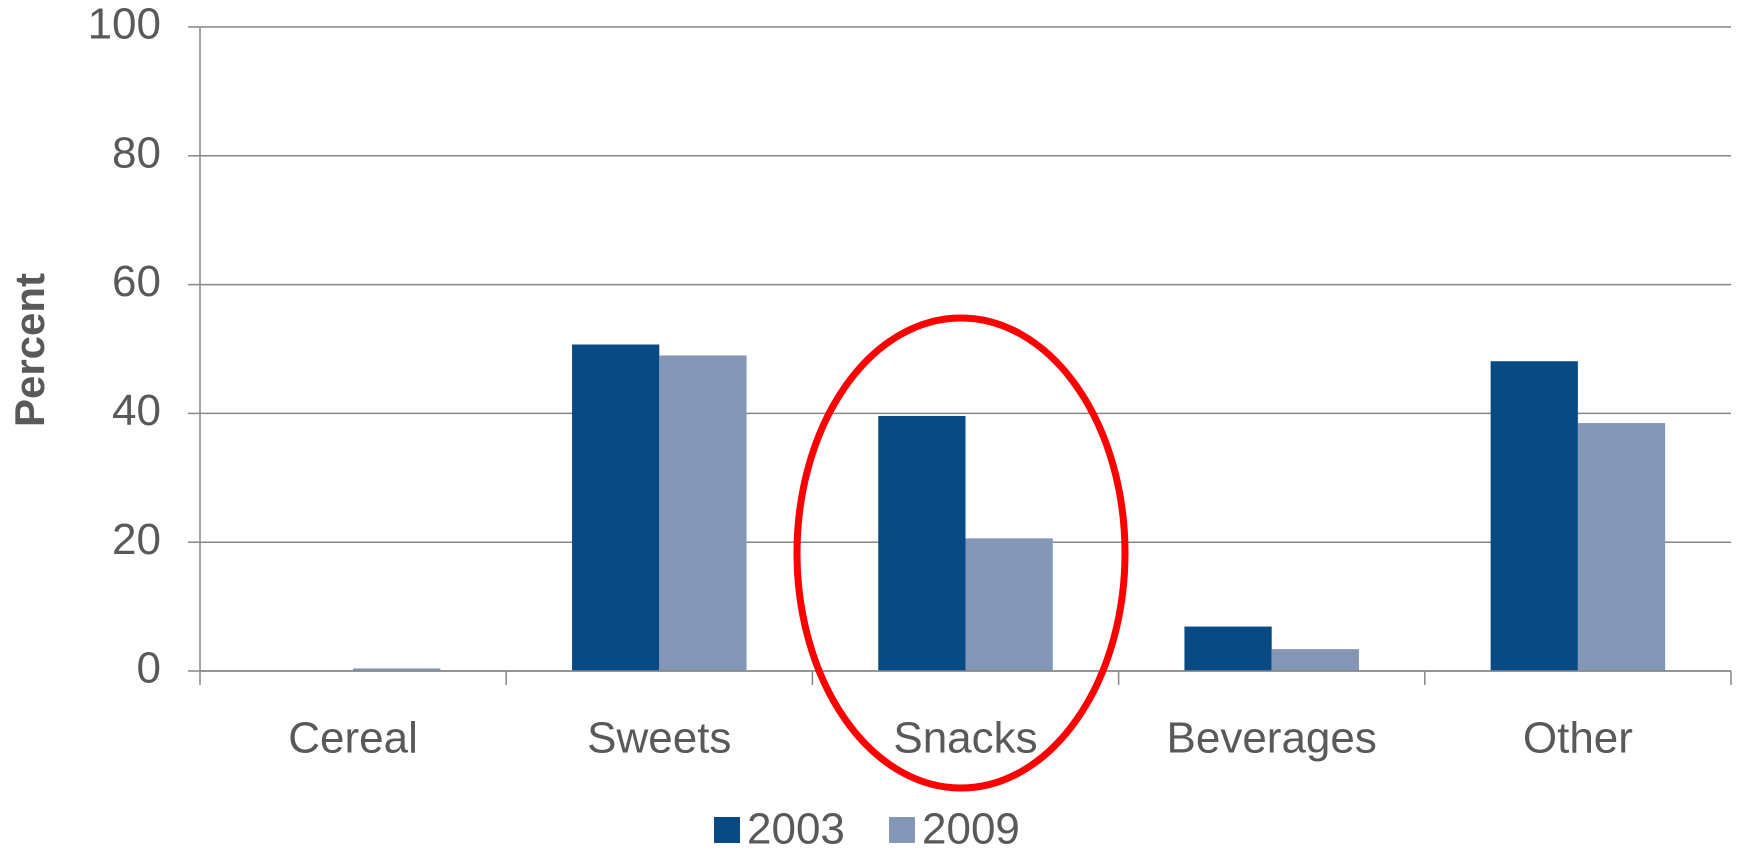  What do you see at coordinates (124, 24) in the screenshot?
I see `y-tick-label: 100` at bounding box center [124, 24].